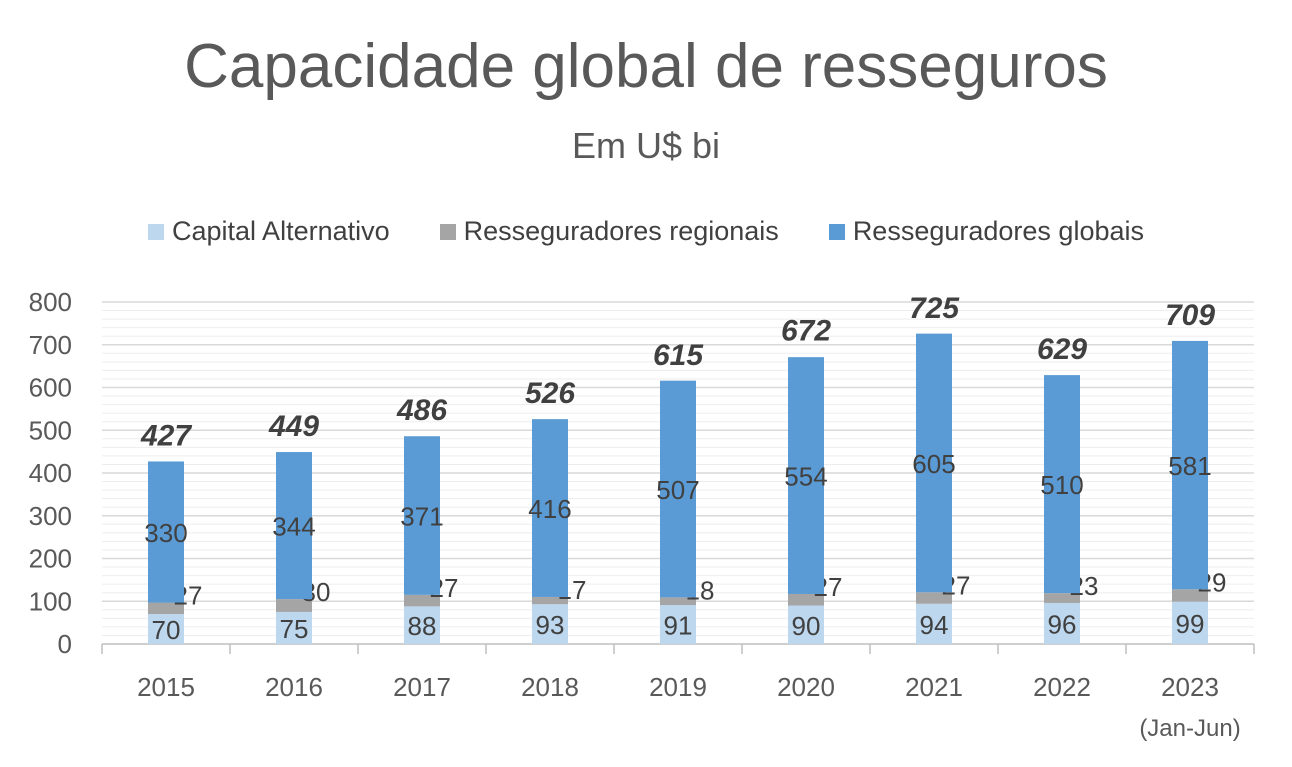  Describe the element at coordinates (550, 687) in the screenshot. I see `x-category-label: 2018` at that location.